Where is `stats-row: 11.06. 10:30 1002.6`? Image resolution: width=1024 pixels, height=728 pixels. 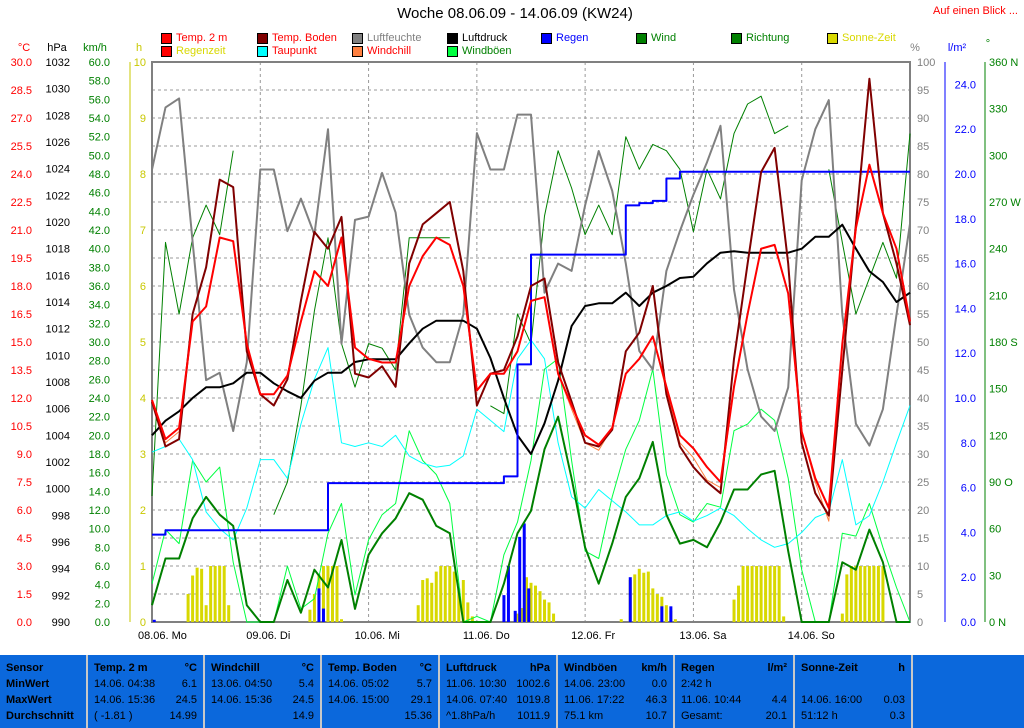
stats-row: 11.06. 10:30 1002.6 is located at coordinates (498, 684).